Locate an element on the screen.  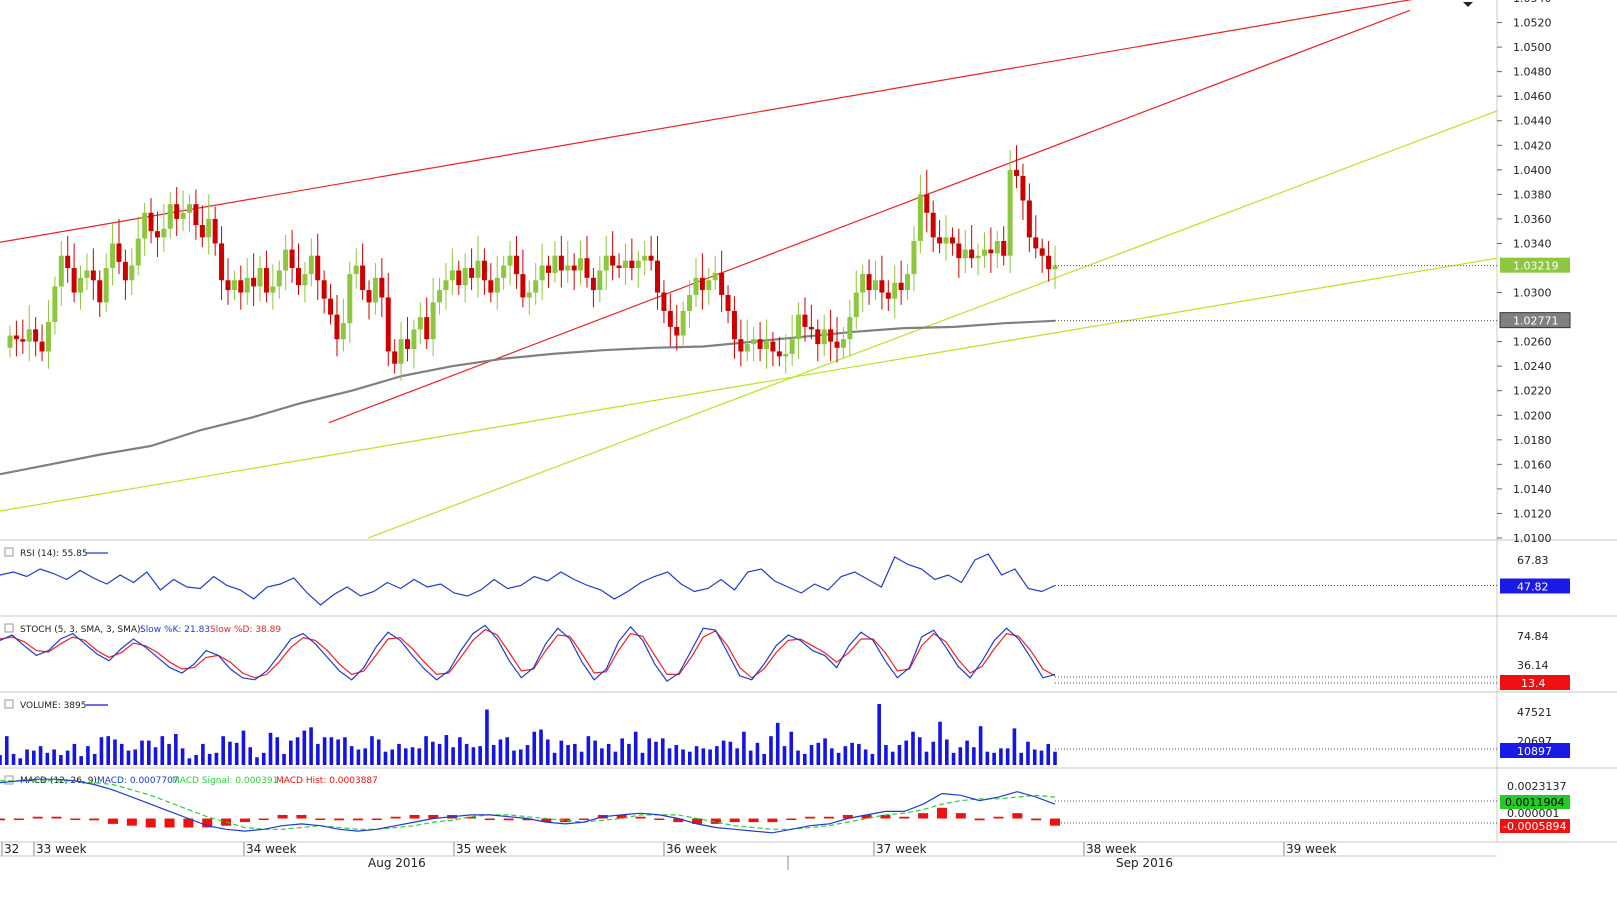
y-tick-label: 1.0220 is located at coordinates (1532, 391).